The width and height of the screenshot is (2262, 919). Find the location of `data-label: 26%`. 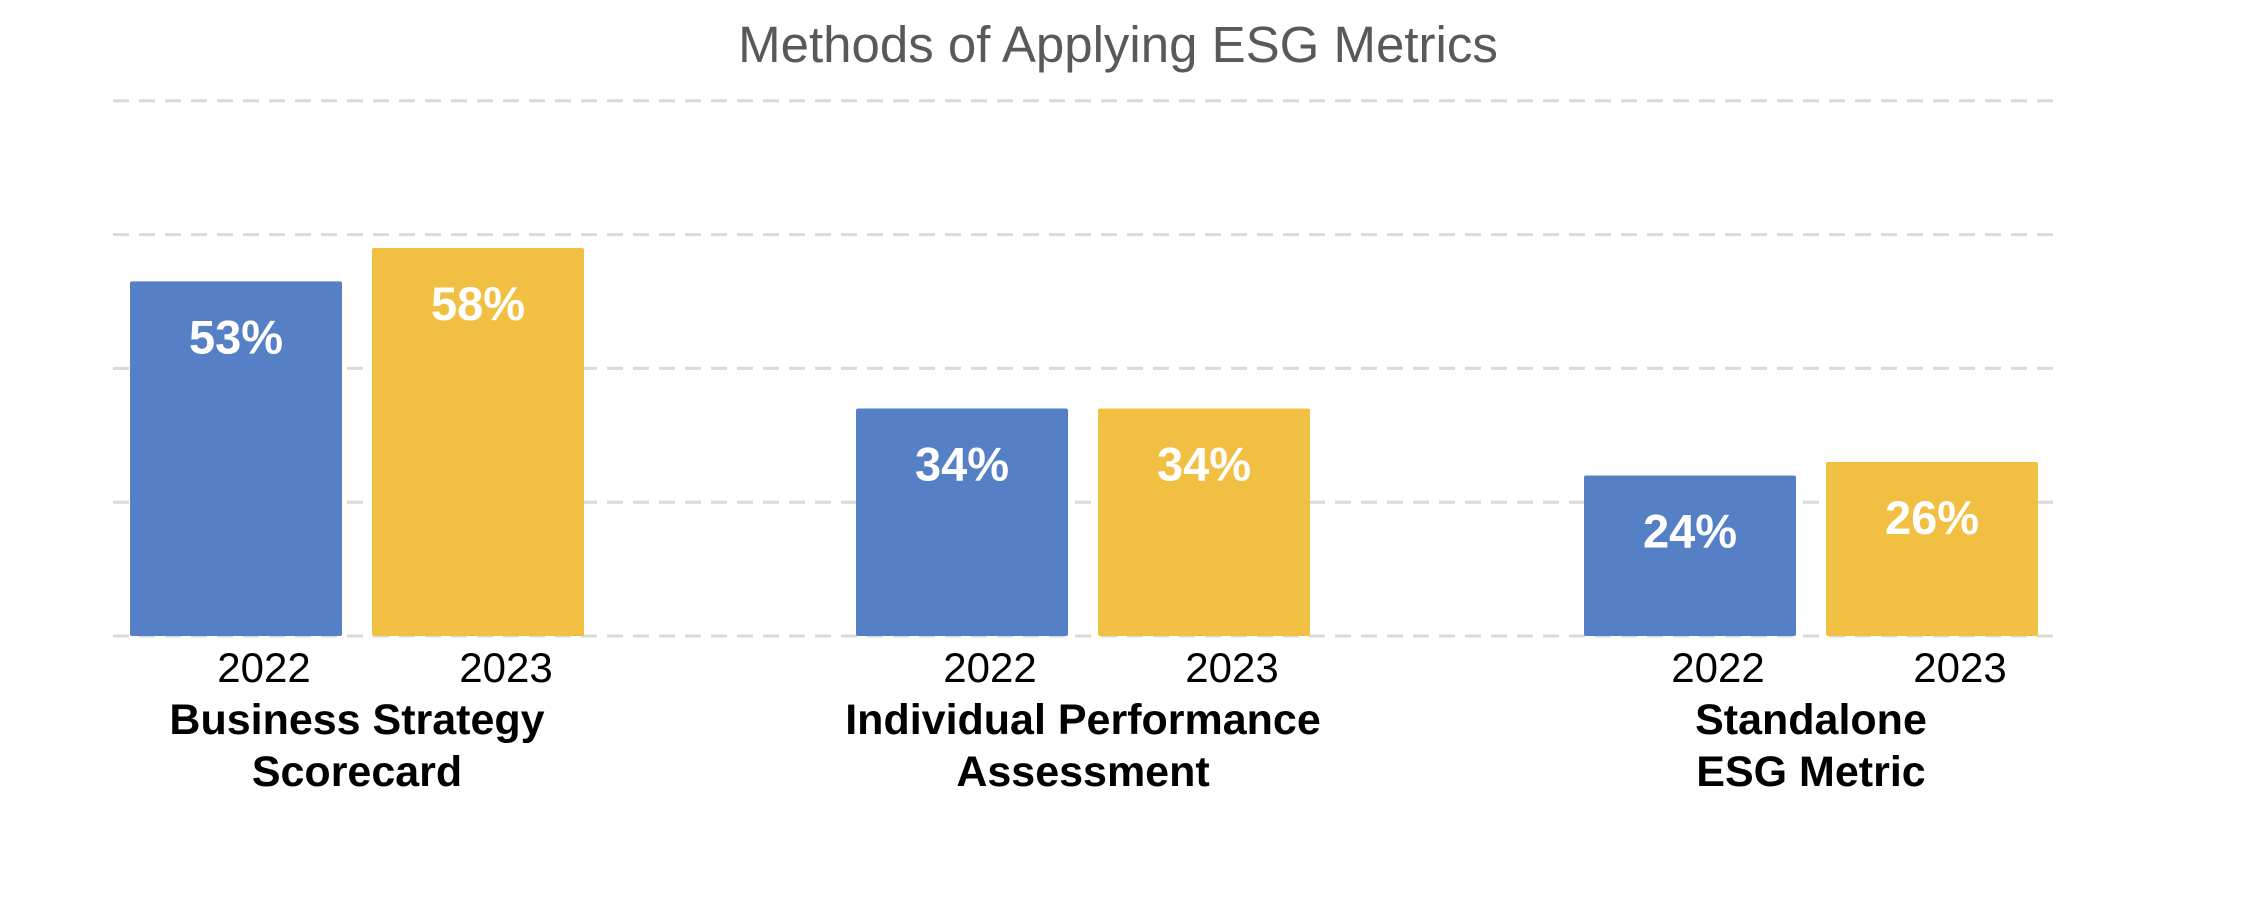

data-label: 26% is located at coordinates (1932, 517).